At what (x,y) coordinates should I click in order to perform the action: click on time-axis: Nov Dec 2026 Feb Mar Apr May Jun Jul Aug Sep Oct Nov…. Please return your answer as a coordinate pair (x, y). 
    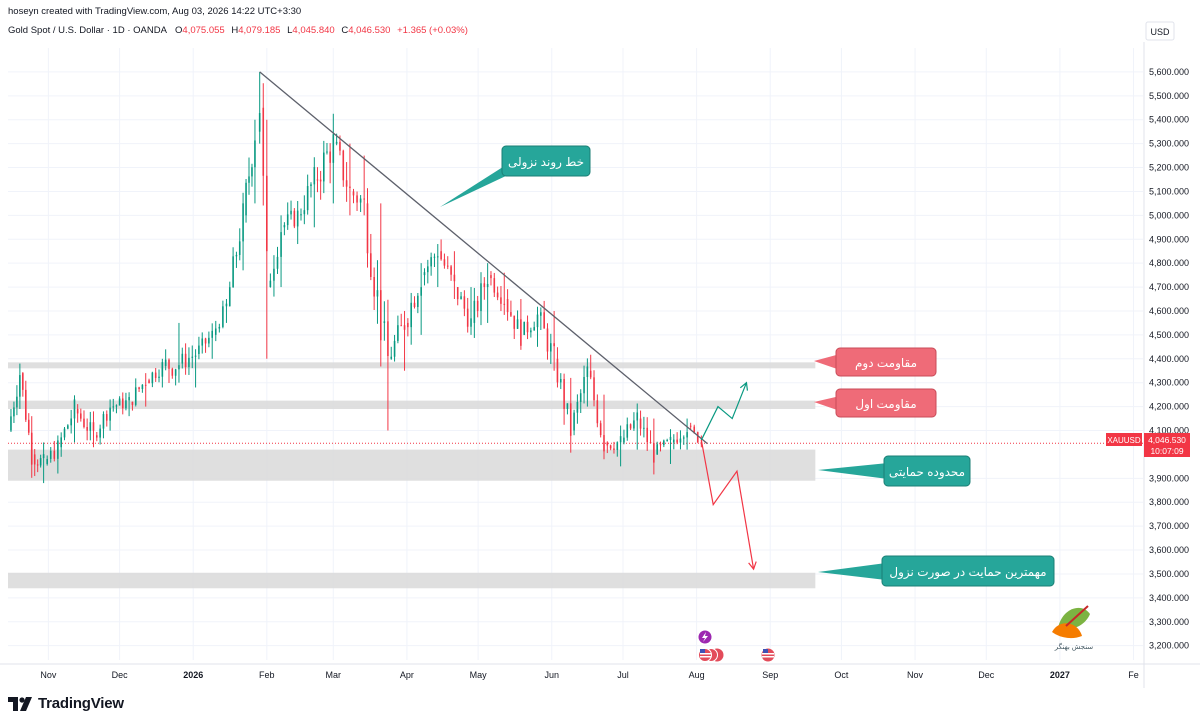
    Looking at the image, I should click on (600, 671).